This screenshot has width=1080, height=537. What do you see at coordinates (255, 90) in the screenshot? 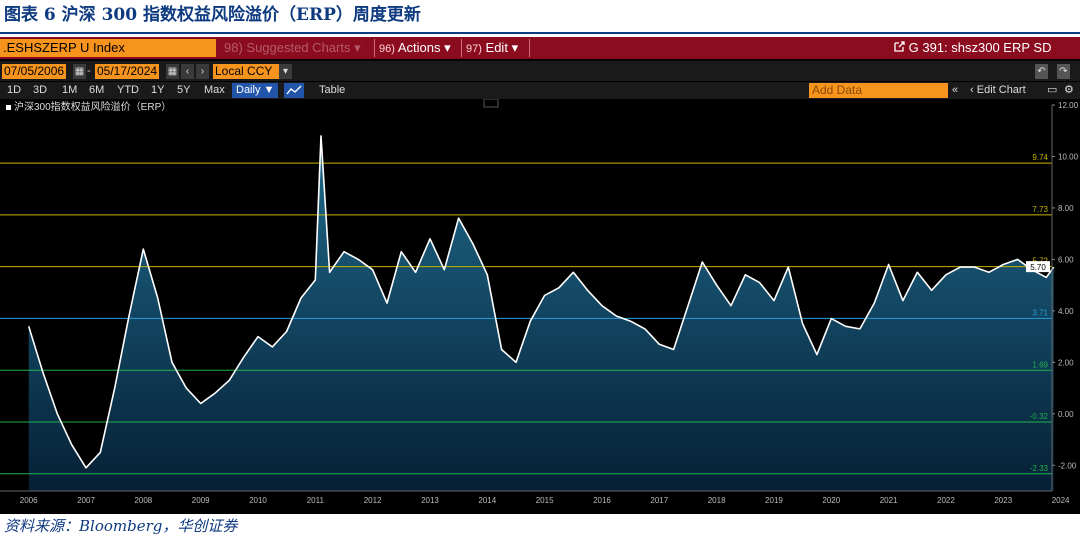
I see `frequency-select: Daily ▼` at bounding box center [255, 90].